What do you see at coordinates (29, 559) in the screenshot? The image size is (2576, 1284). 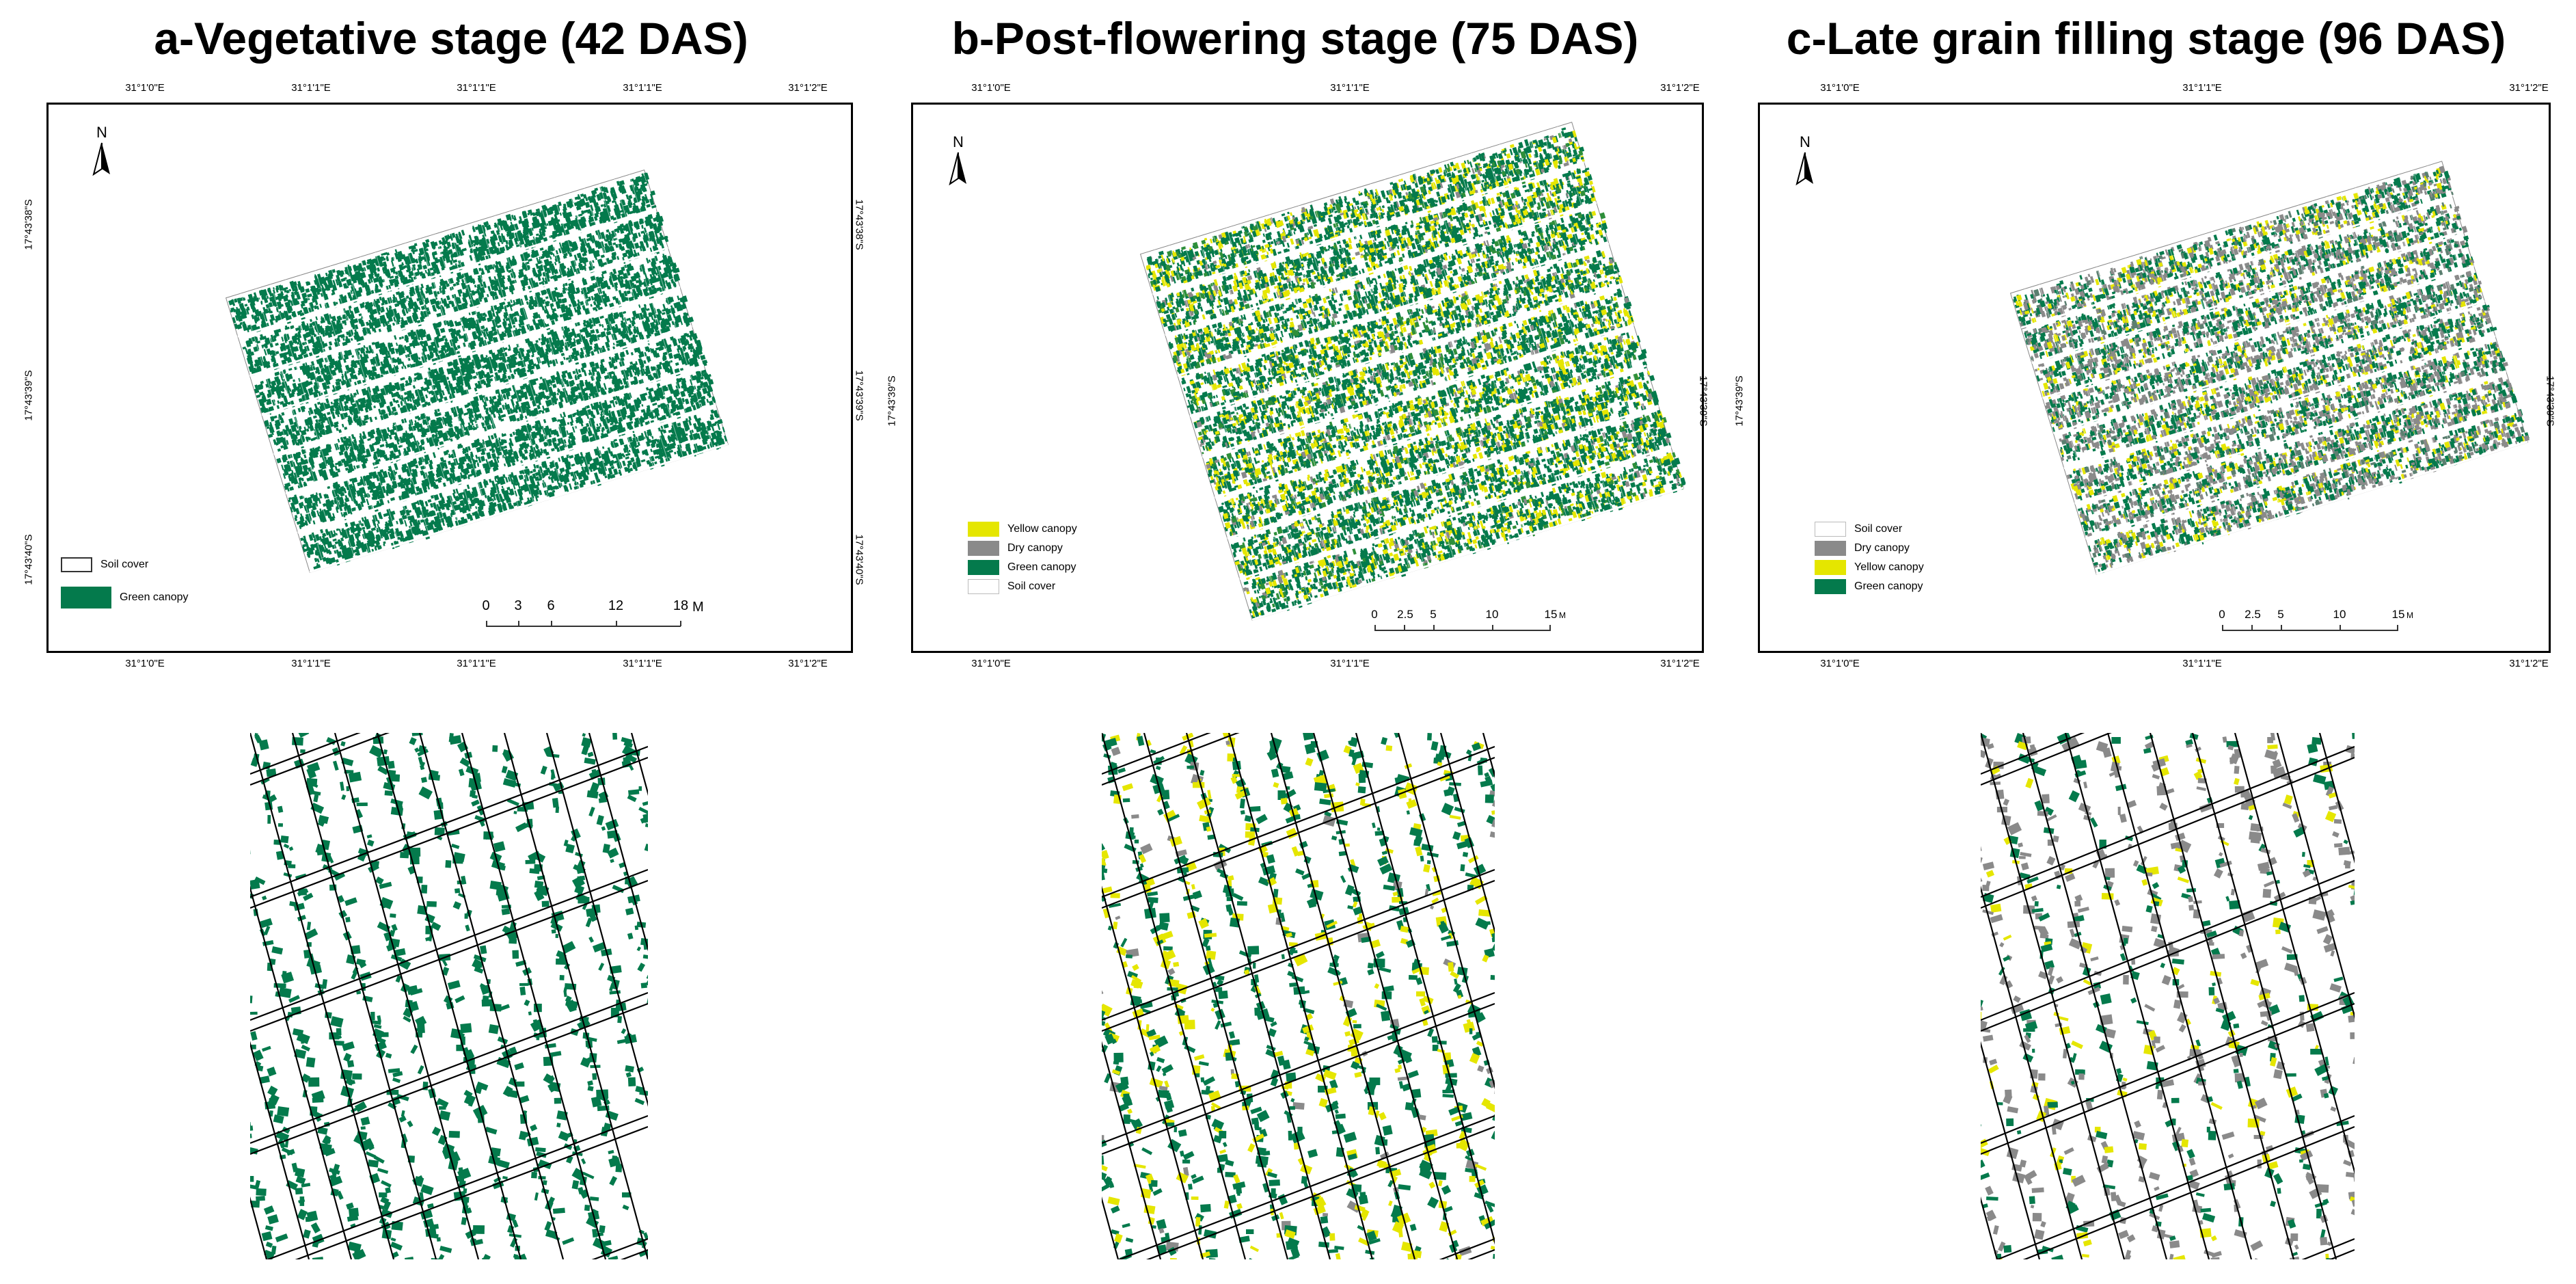 I see `panel-a-lat-left-3: 17°43'40"S` at bounding box center [29, 559].